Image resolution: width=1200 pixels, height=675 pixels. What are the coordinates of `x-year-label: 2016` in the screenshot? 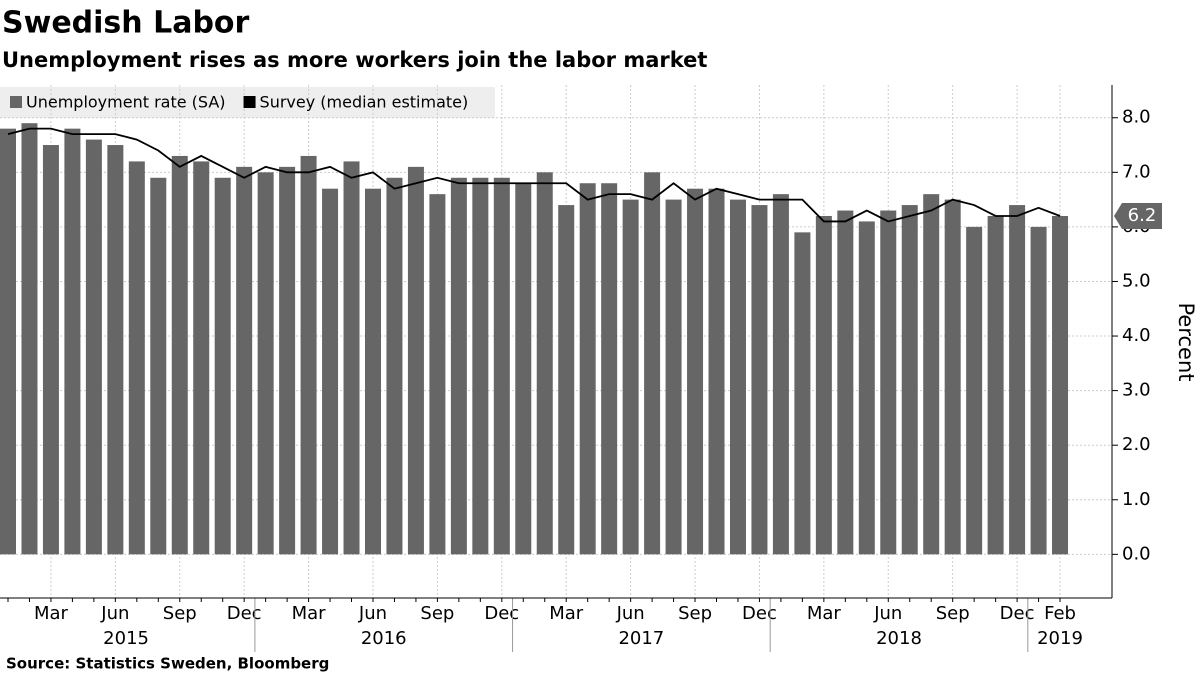 It's located at (384, 638).